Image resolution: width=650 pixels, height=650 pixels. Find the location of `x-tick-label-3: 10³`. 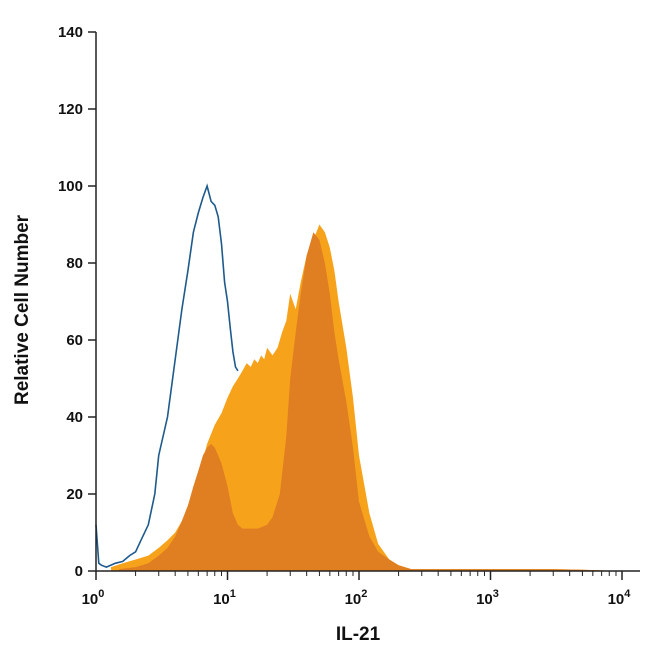

x-tick-label-3: 10³ is located at coordinates (487, 598).